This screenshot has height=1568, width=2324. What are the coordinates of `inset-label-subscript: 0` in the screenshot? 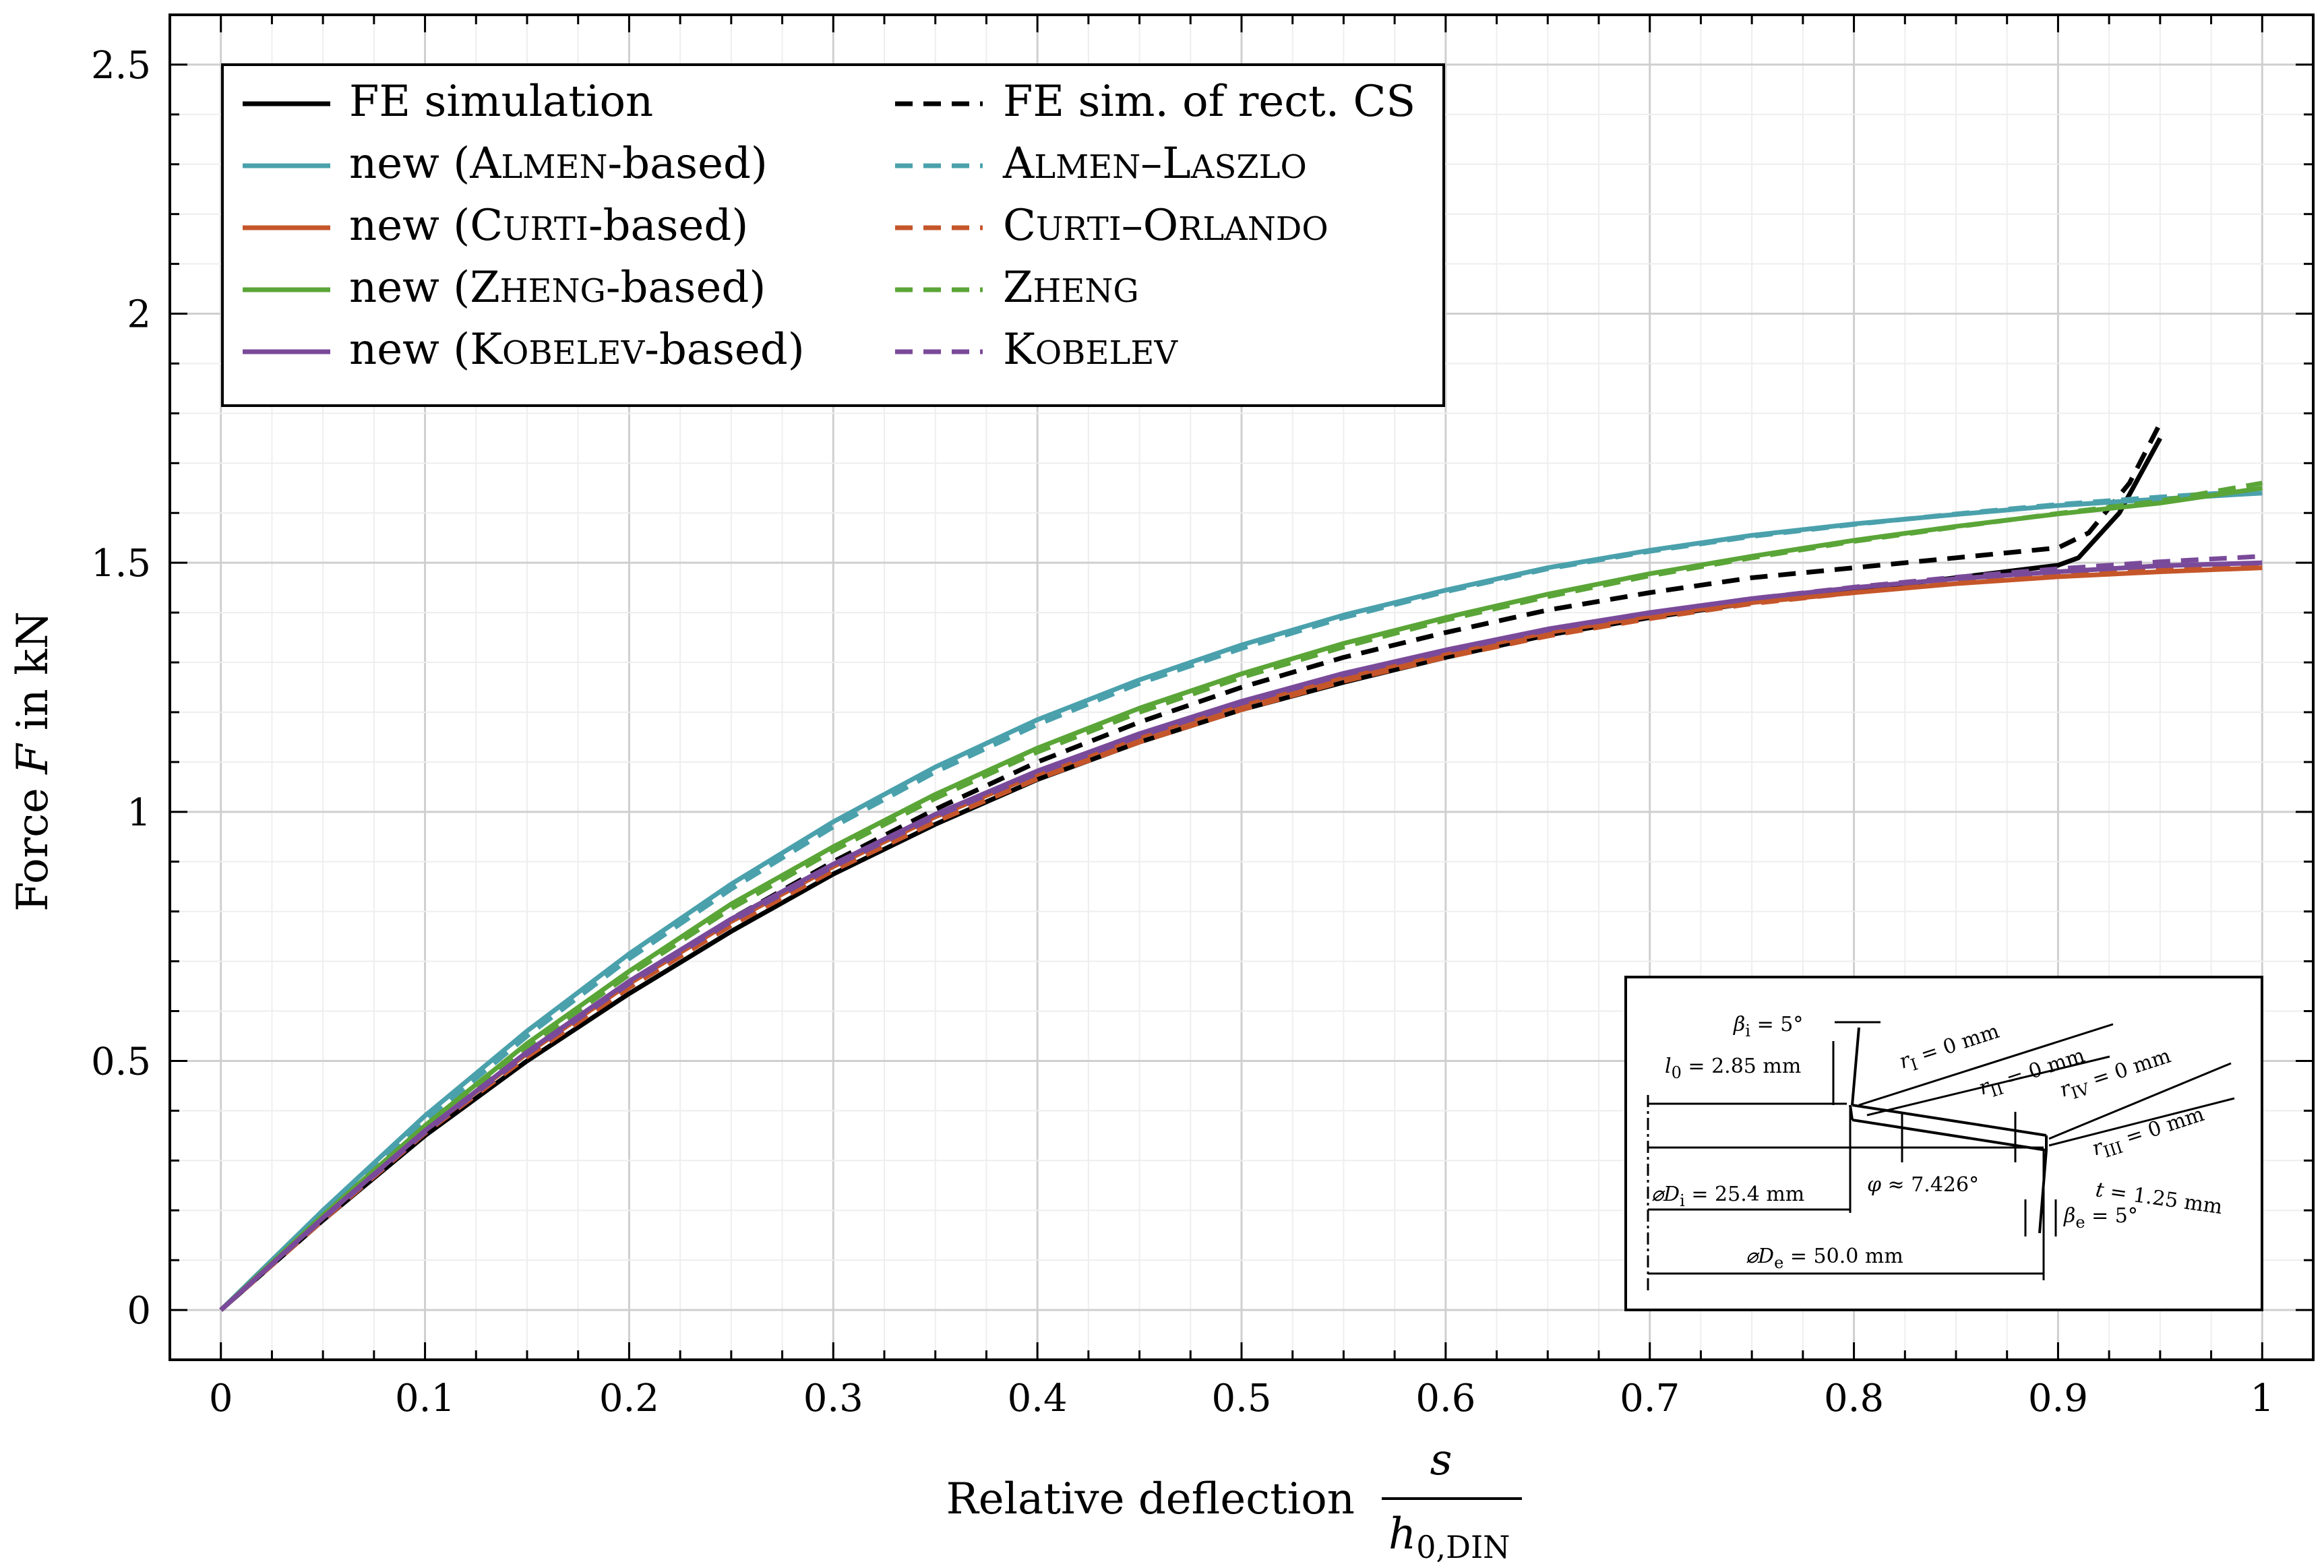 It's located at (1677, 1072).